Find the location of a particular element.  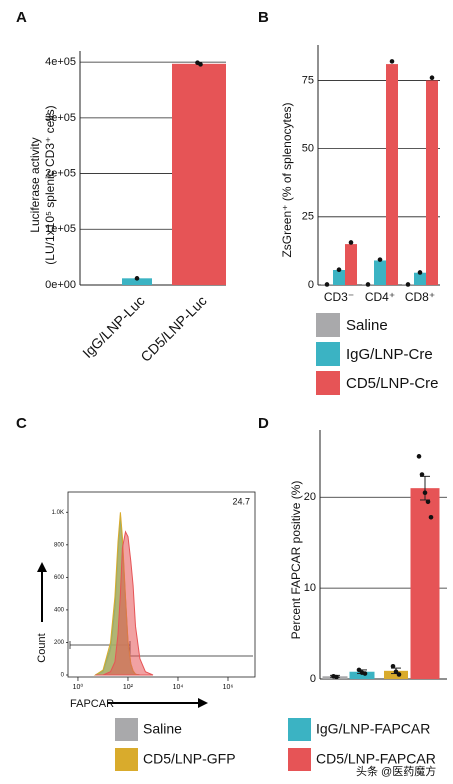

y-axis-label: Count is located at coordinates (42, 647).